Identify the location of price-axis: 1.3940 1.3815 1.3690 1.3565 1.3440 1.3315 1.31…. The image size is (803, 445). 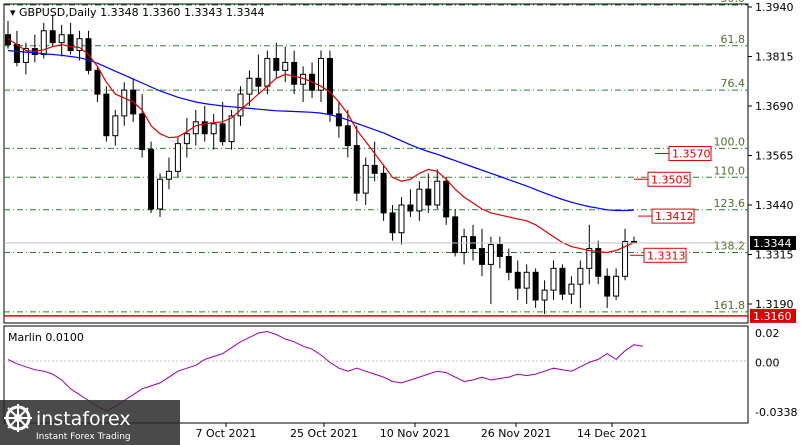
(771, 156).